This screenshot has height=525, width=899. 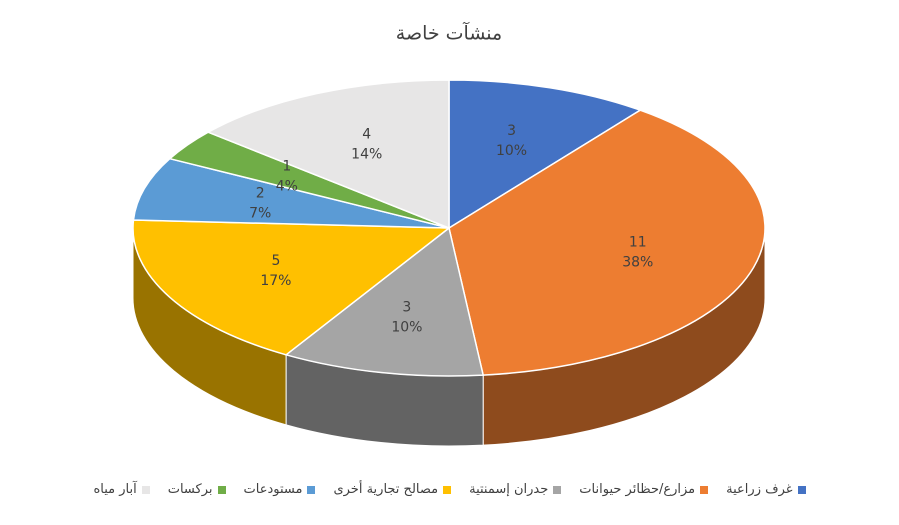 I want to click on percent-label: 14%, so click(x=366, y=155).